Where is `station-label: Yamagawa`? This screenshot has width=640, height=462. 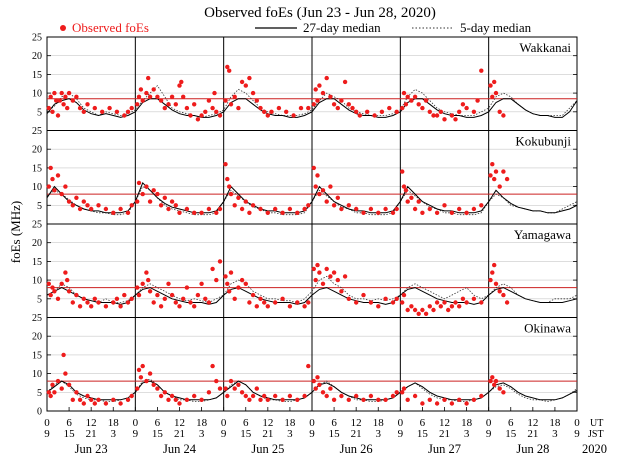 station-label: Yamagawa is located at coordinates (542, 234).